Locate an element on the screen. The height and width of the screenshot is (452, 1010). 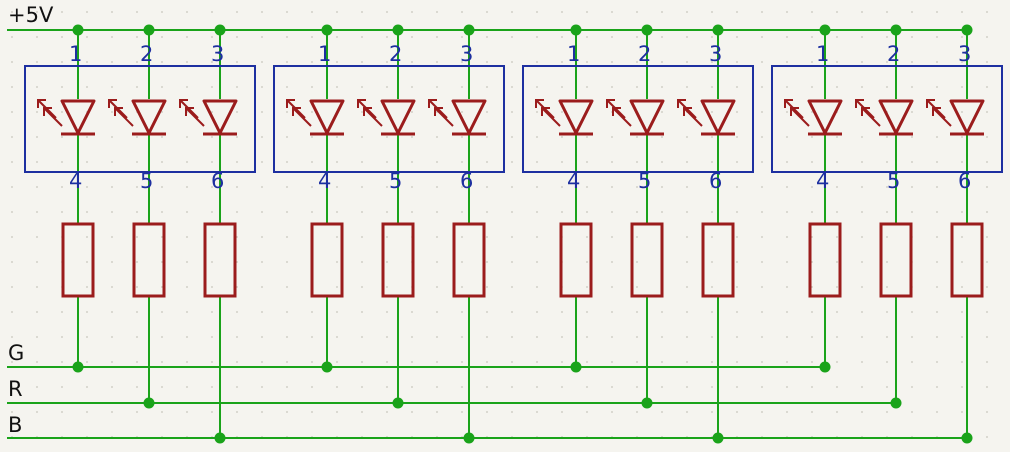
net-label-vcc: +5V is located at coordinates (31, 15).